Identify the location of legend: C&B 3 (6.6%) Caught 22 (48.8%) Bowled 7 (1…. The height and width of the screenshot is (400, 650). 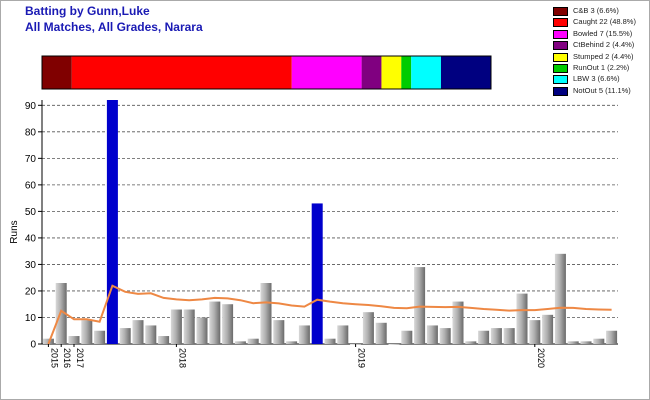
(600, 51).